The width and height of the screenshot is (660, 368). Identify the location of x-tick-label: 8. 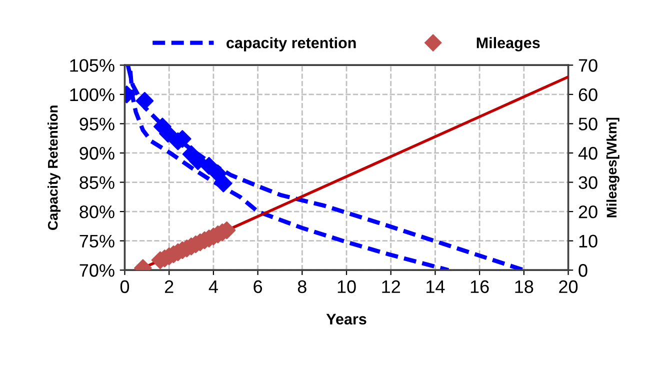
(302, 287).